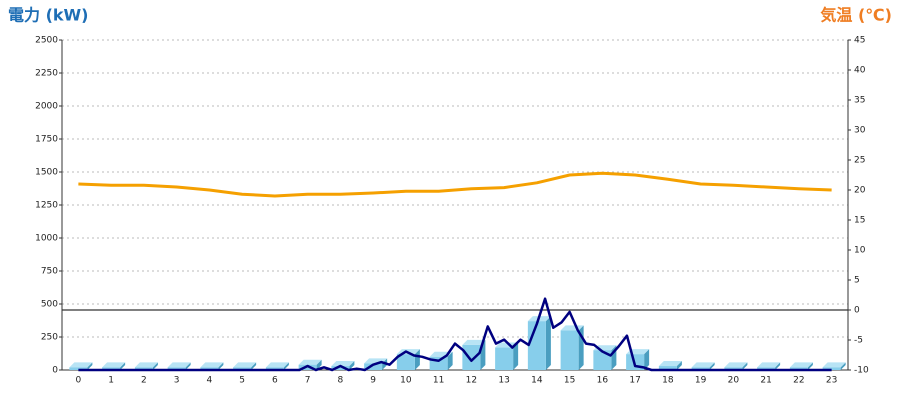 The image size is (900, 404). Describe the element at coordinates (49, 272) in the screenshot. I see `y-tick-label: 750` at that location.